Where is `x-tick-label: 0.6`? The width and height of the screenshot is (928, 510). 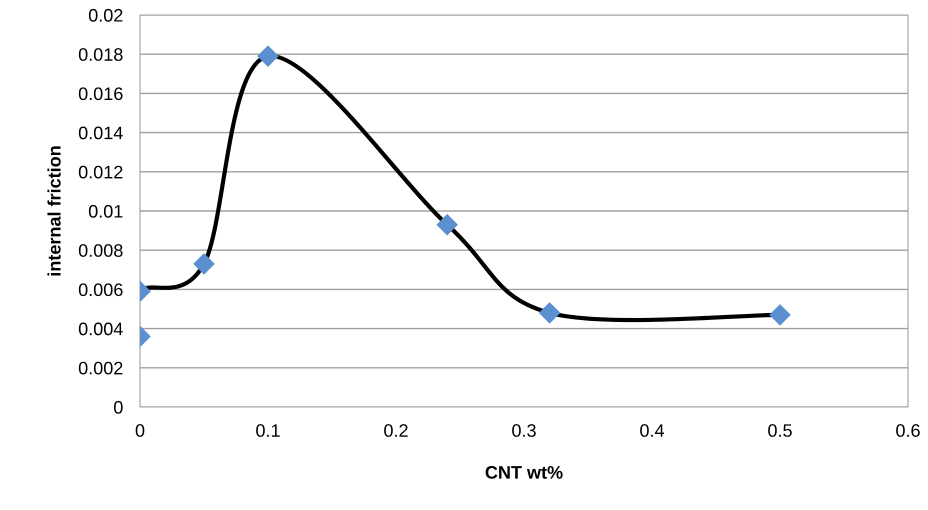
x-tick-label: 0.6 is located at coordinates (908, 430).